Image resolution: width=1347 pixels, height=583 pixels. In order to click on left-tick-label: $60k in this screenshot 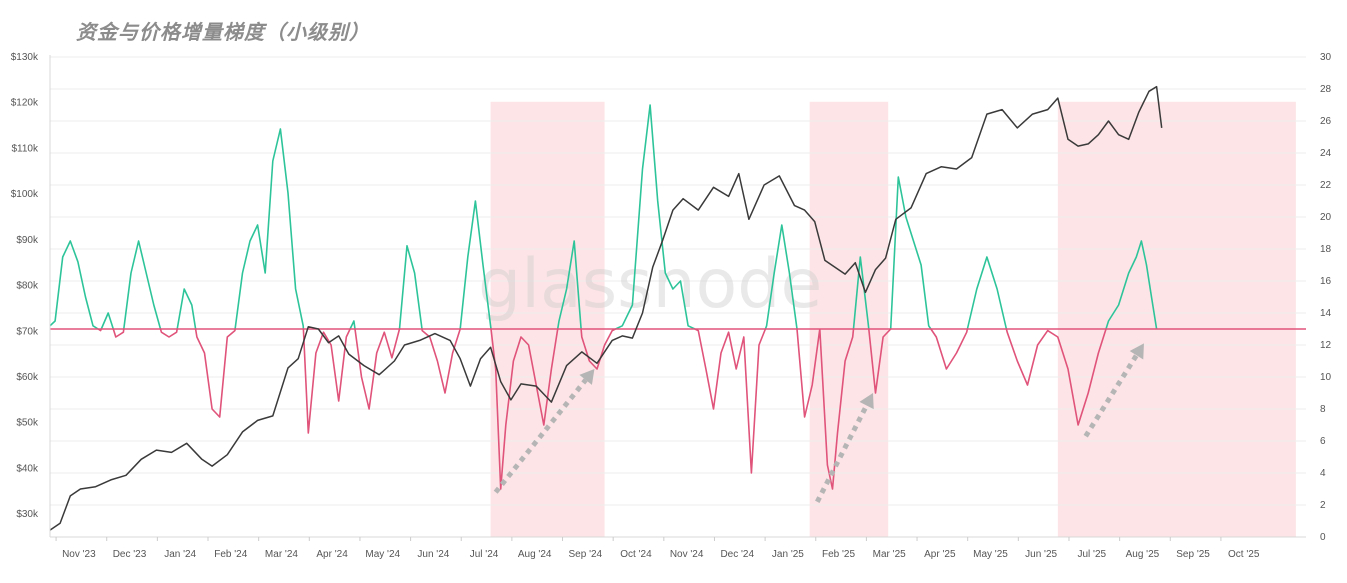, I will do `click(27, 377)`.